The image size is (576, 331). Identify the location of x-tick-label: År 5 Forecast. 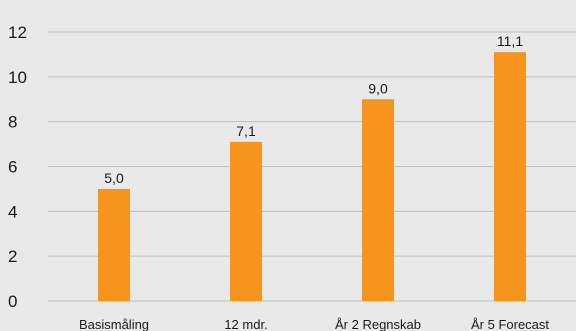
(510, 324).